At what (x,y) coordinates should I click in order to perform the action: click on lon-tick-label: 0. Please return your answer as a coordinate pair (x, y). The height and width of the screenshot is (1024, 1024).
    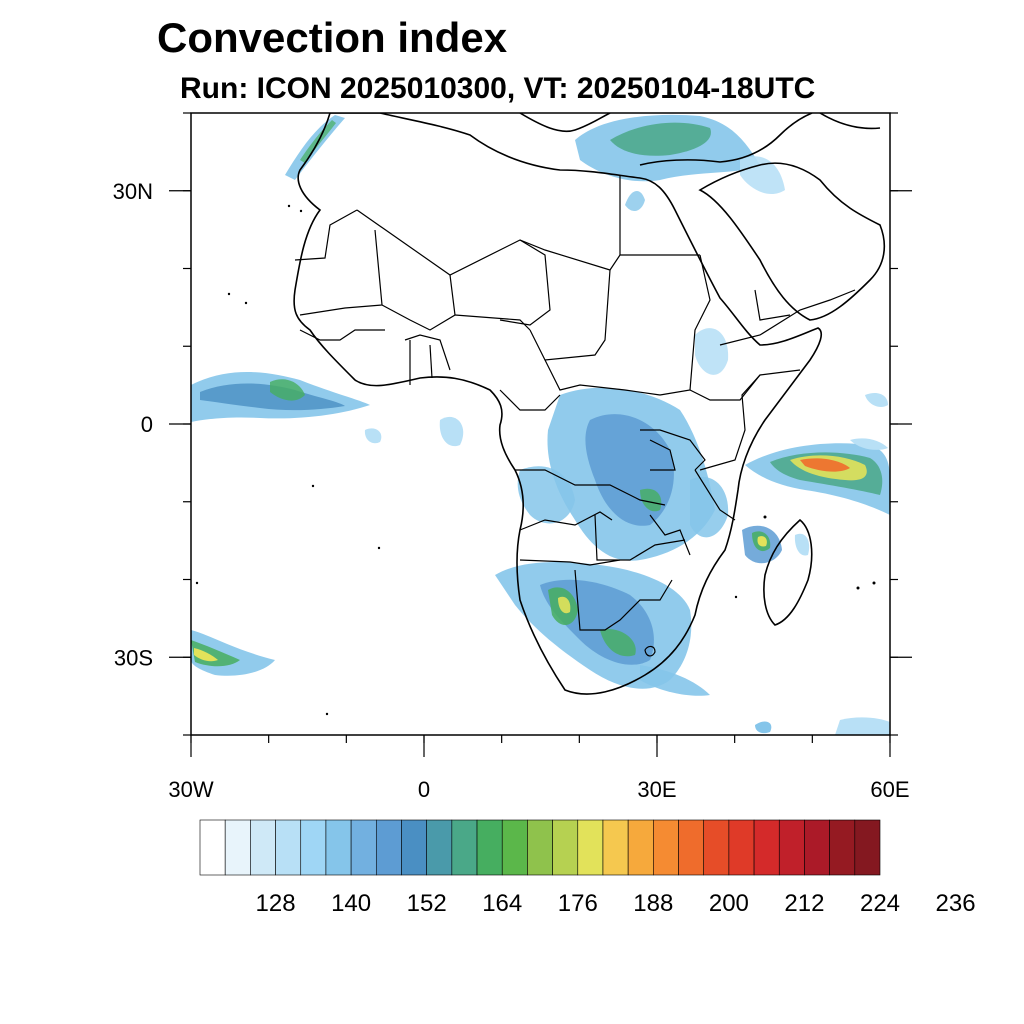
    Looking at the image, I should click on (424, 789).